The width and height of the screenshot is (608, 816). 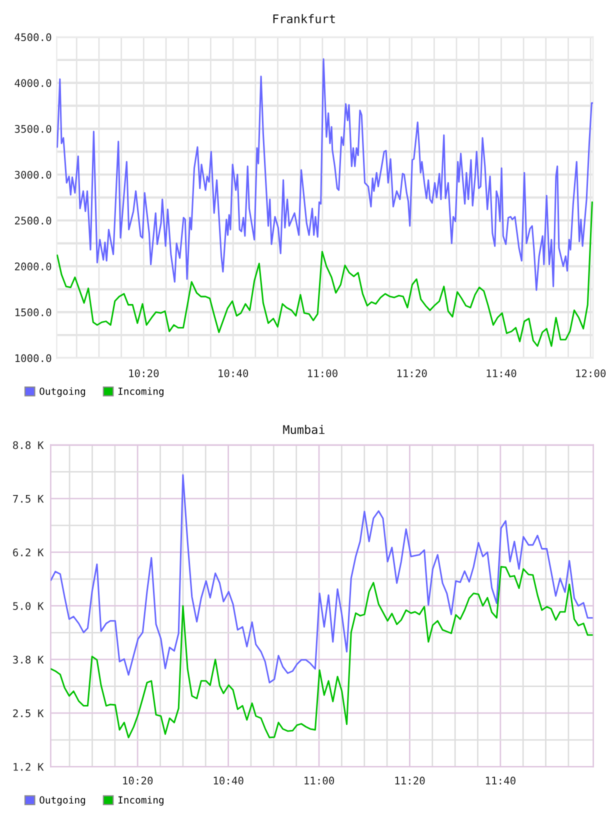 What do you see at coordinates (28, 606) in the screenshot?
I see `y-tick-label: 5.0 K` at bounding box center [28, 606].